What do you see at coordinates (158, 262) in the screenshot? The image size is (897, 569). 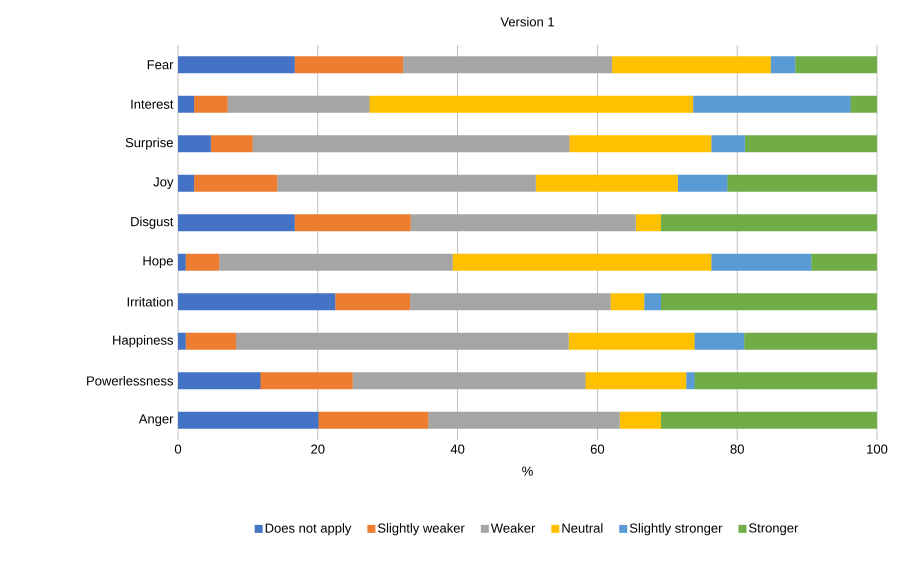 I see `y-tick-label: Hope` at bounding box center [158, 262].